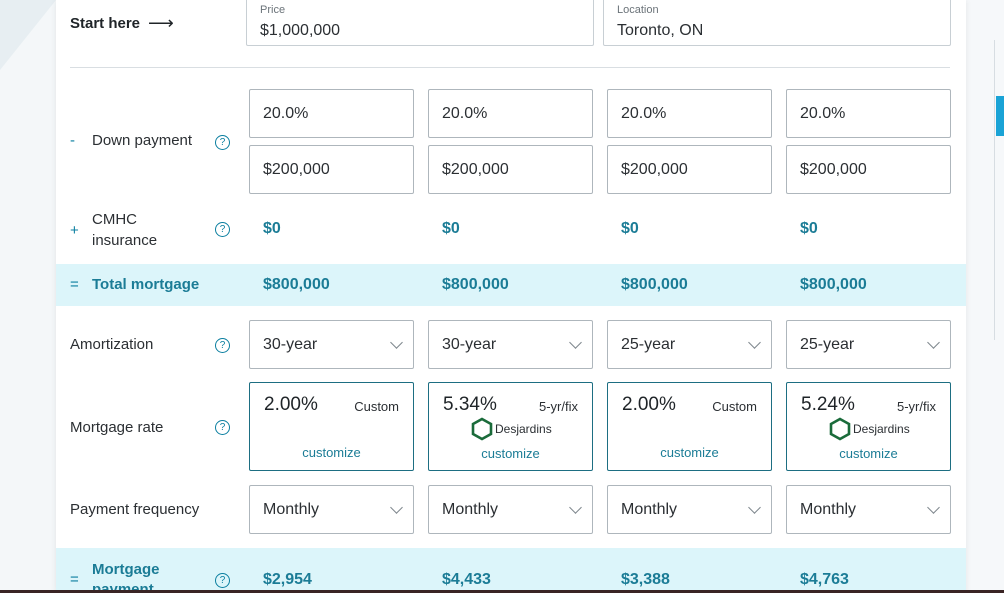 This screenshot has height=593, width=1004. Describe the element at coordinates (511, 285) in the screenshot. I see `total-mortgage-band` at that location.